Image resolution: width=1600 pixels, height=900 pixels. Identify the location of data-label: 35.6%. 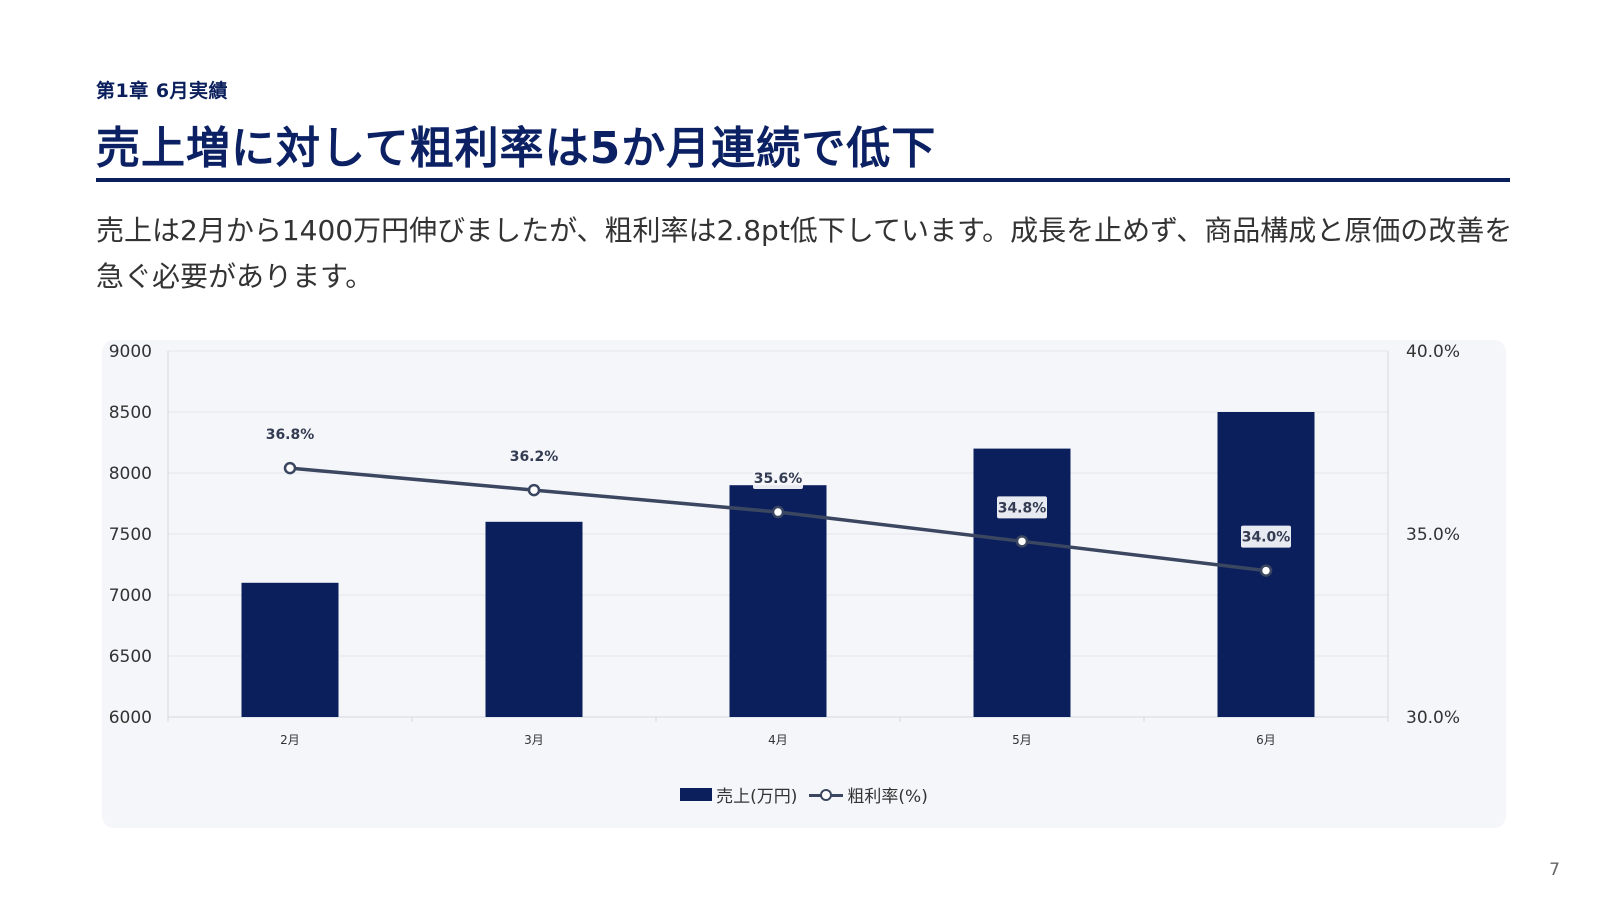
(778, 479).